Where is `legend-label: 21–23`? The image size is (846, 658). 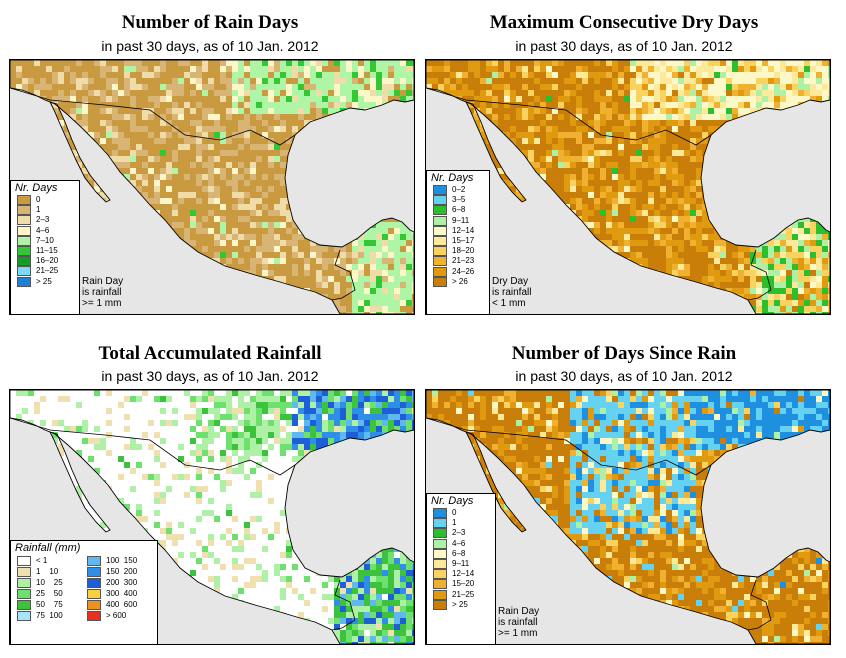
legend-label: 21–23 is located at coordinates (463, 261).